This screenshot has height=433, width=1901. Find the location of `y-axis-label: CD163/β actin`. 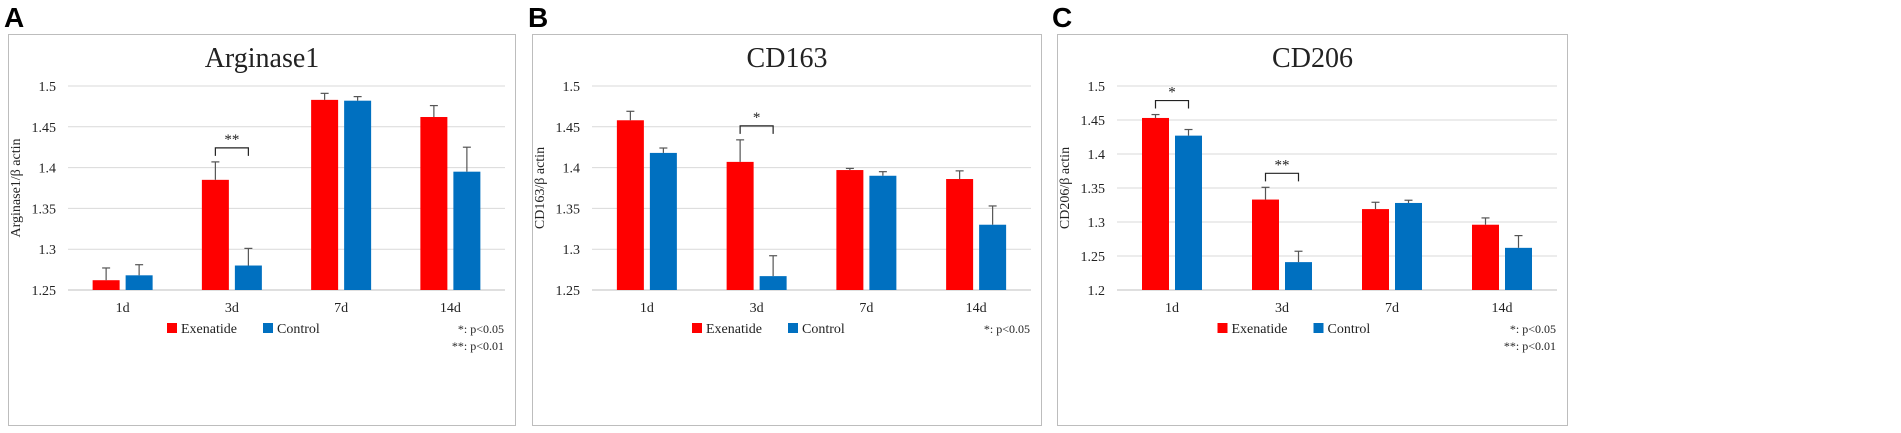

y-axis-label: CD163/β actin is located at coordinates (540, 188).